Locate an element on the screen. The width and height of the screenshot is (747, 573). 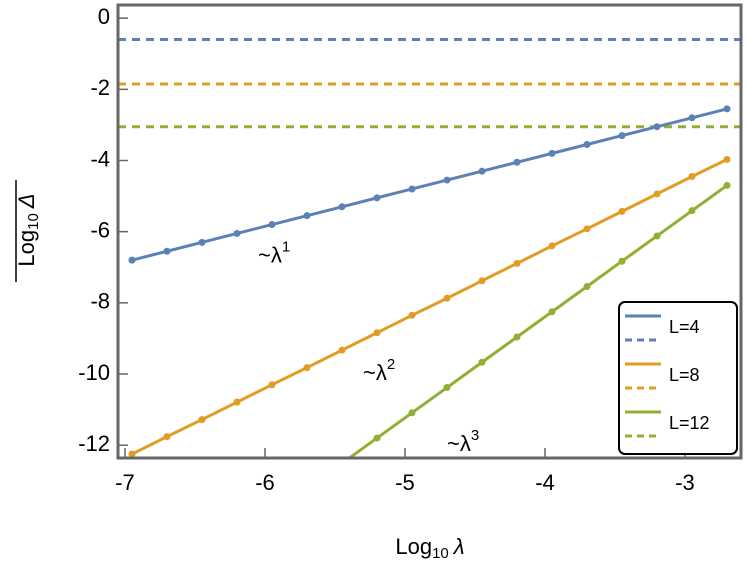
legend-label: L=4 is located at coordinates (684, 327).